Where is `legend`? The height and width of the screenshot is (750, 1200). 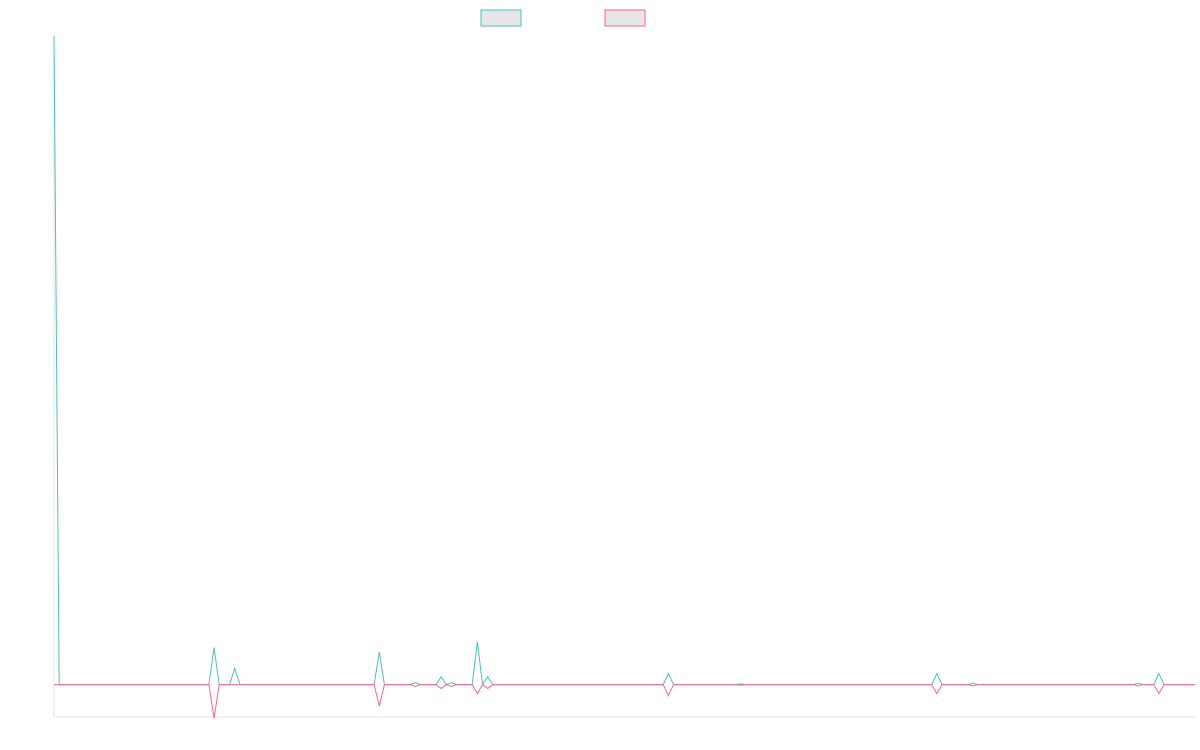 legend is located at coordinates (563, 18).